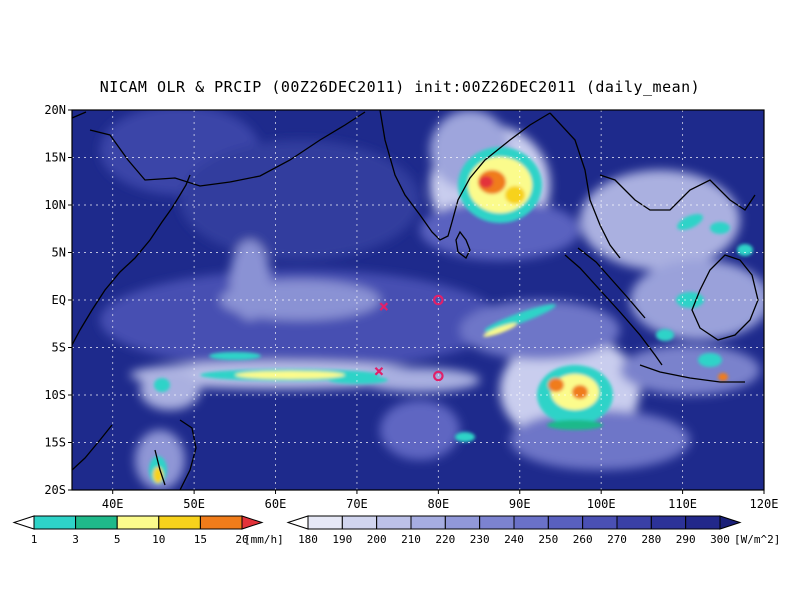 The width and height of the screenshot is (800, 600). Describe the element at coordinates (514, 539) in the screenshot. I see `colorbar-label: 240` at that location.